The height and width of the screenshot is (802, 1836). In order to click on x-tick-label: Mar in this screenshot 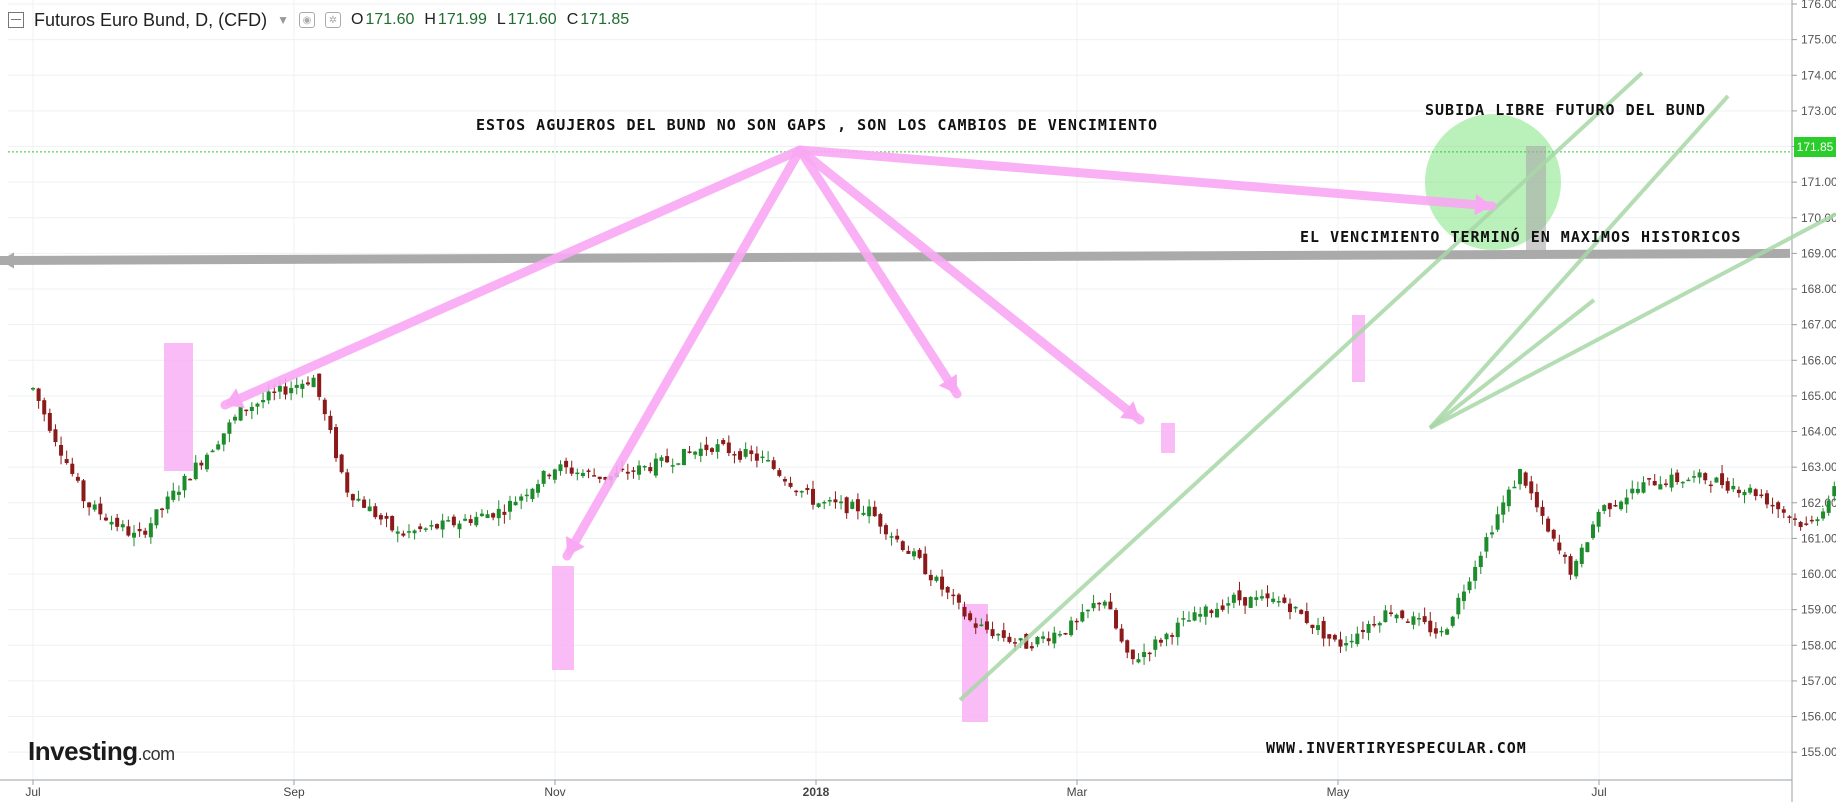, I will do `click(1077, 792)`.